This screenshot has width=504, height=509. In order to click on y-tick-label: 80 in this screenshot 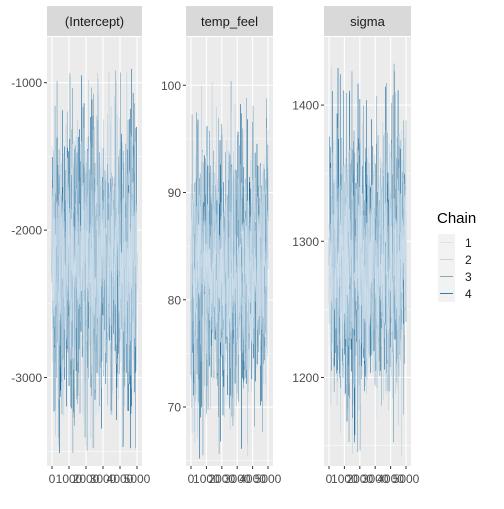, I will do `click(175, 300)`.